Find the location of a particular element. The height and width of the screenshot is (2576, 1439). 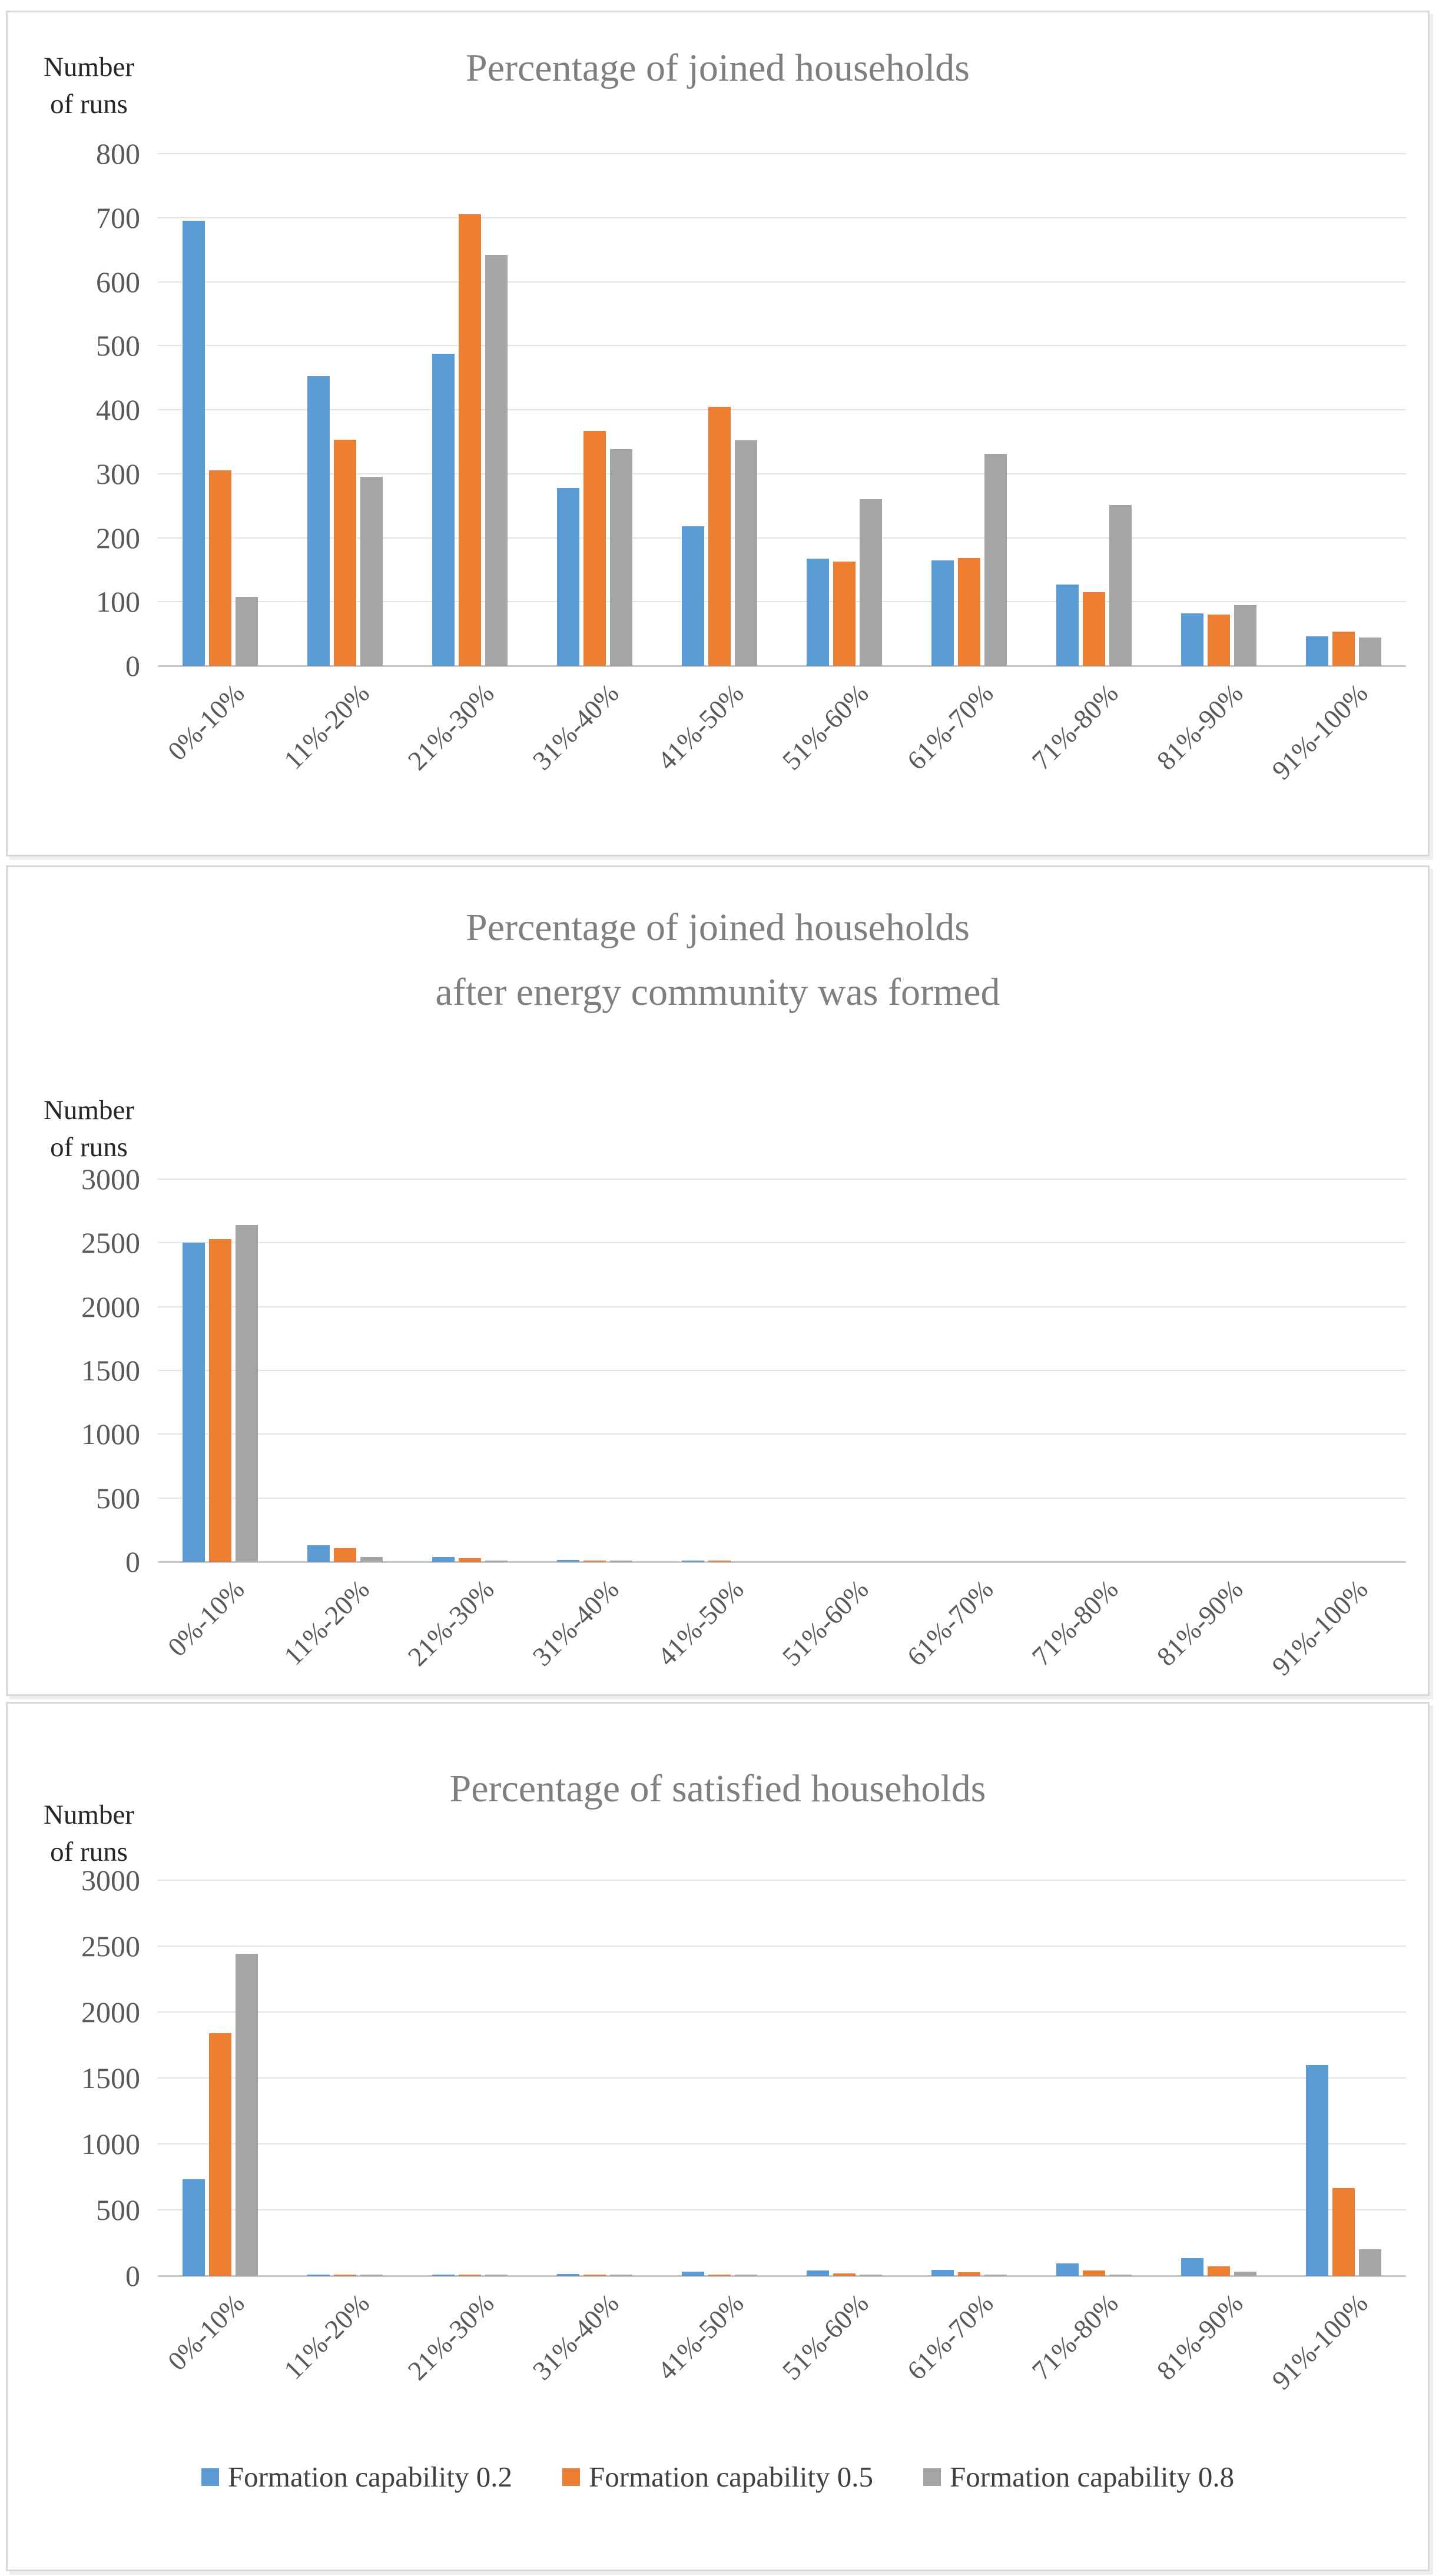

bar-formation-capability-0.5-31%-40% is located at coordinates (594, 1561).